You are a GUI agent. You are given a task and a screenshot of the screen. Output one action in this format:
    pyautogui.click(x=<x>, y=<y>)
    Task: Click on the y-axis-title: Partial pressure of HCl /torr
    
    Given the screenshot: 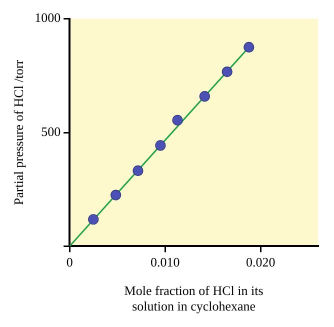 What is the action you would take?
    pyautogui.click(x=18, y=132)
    